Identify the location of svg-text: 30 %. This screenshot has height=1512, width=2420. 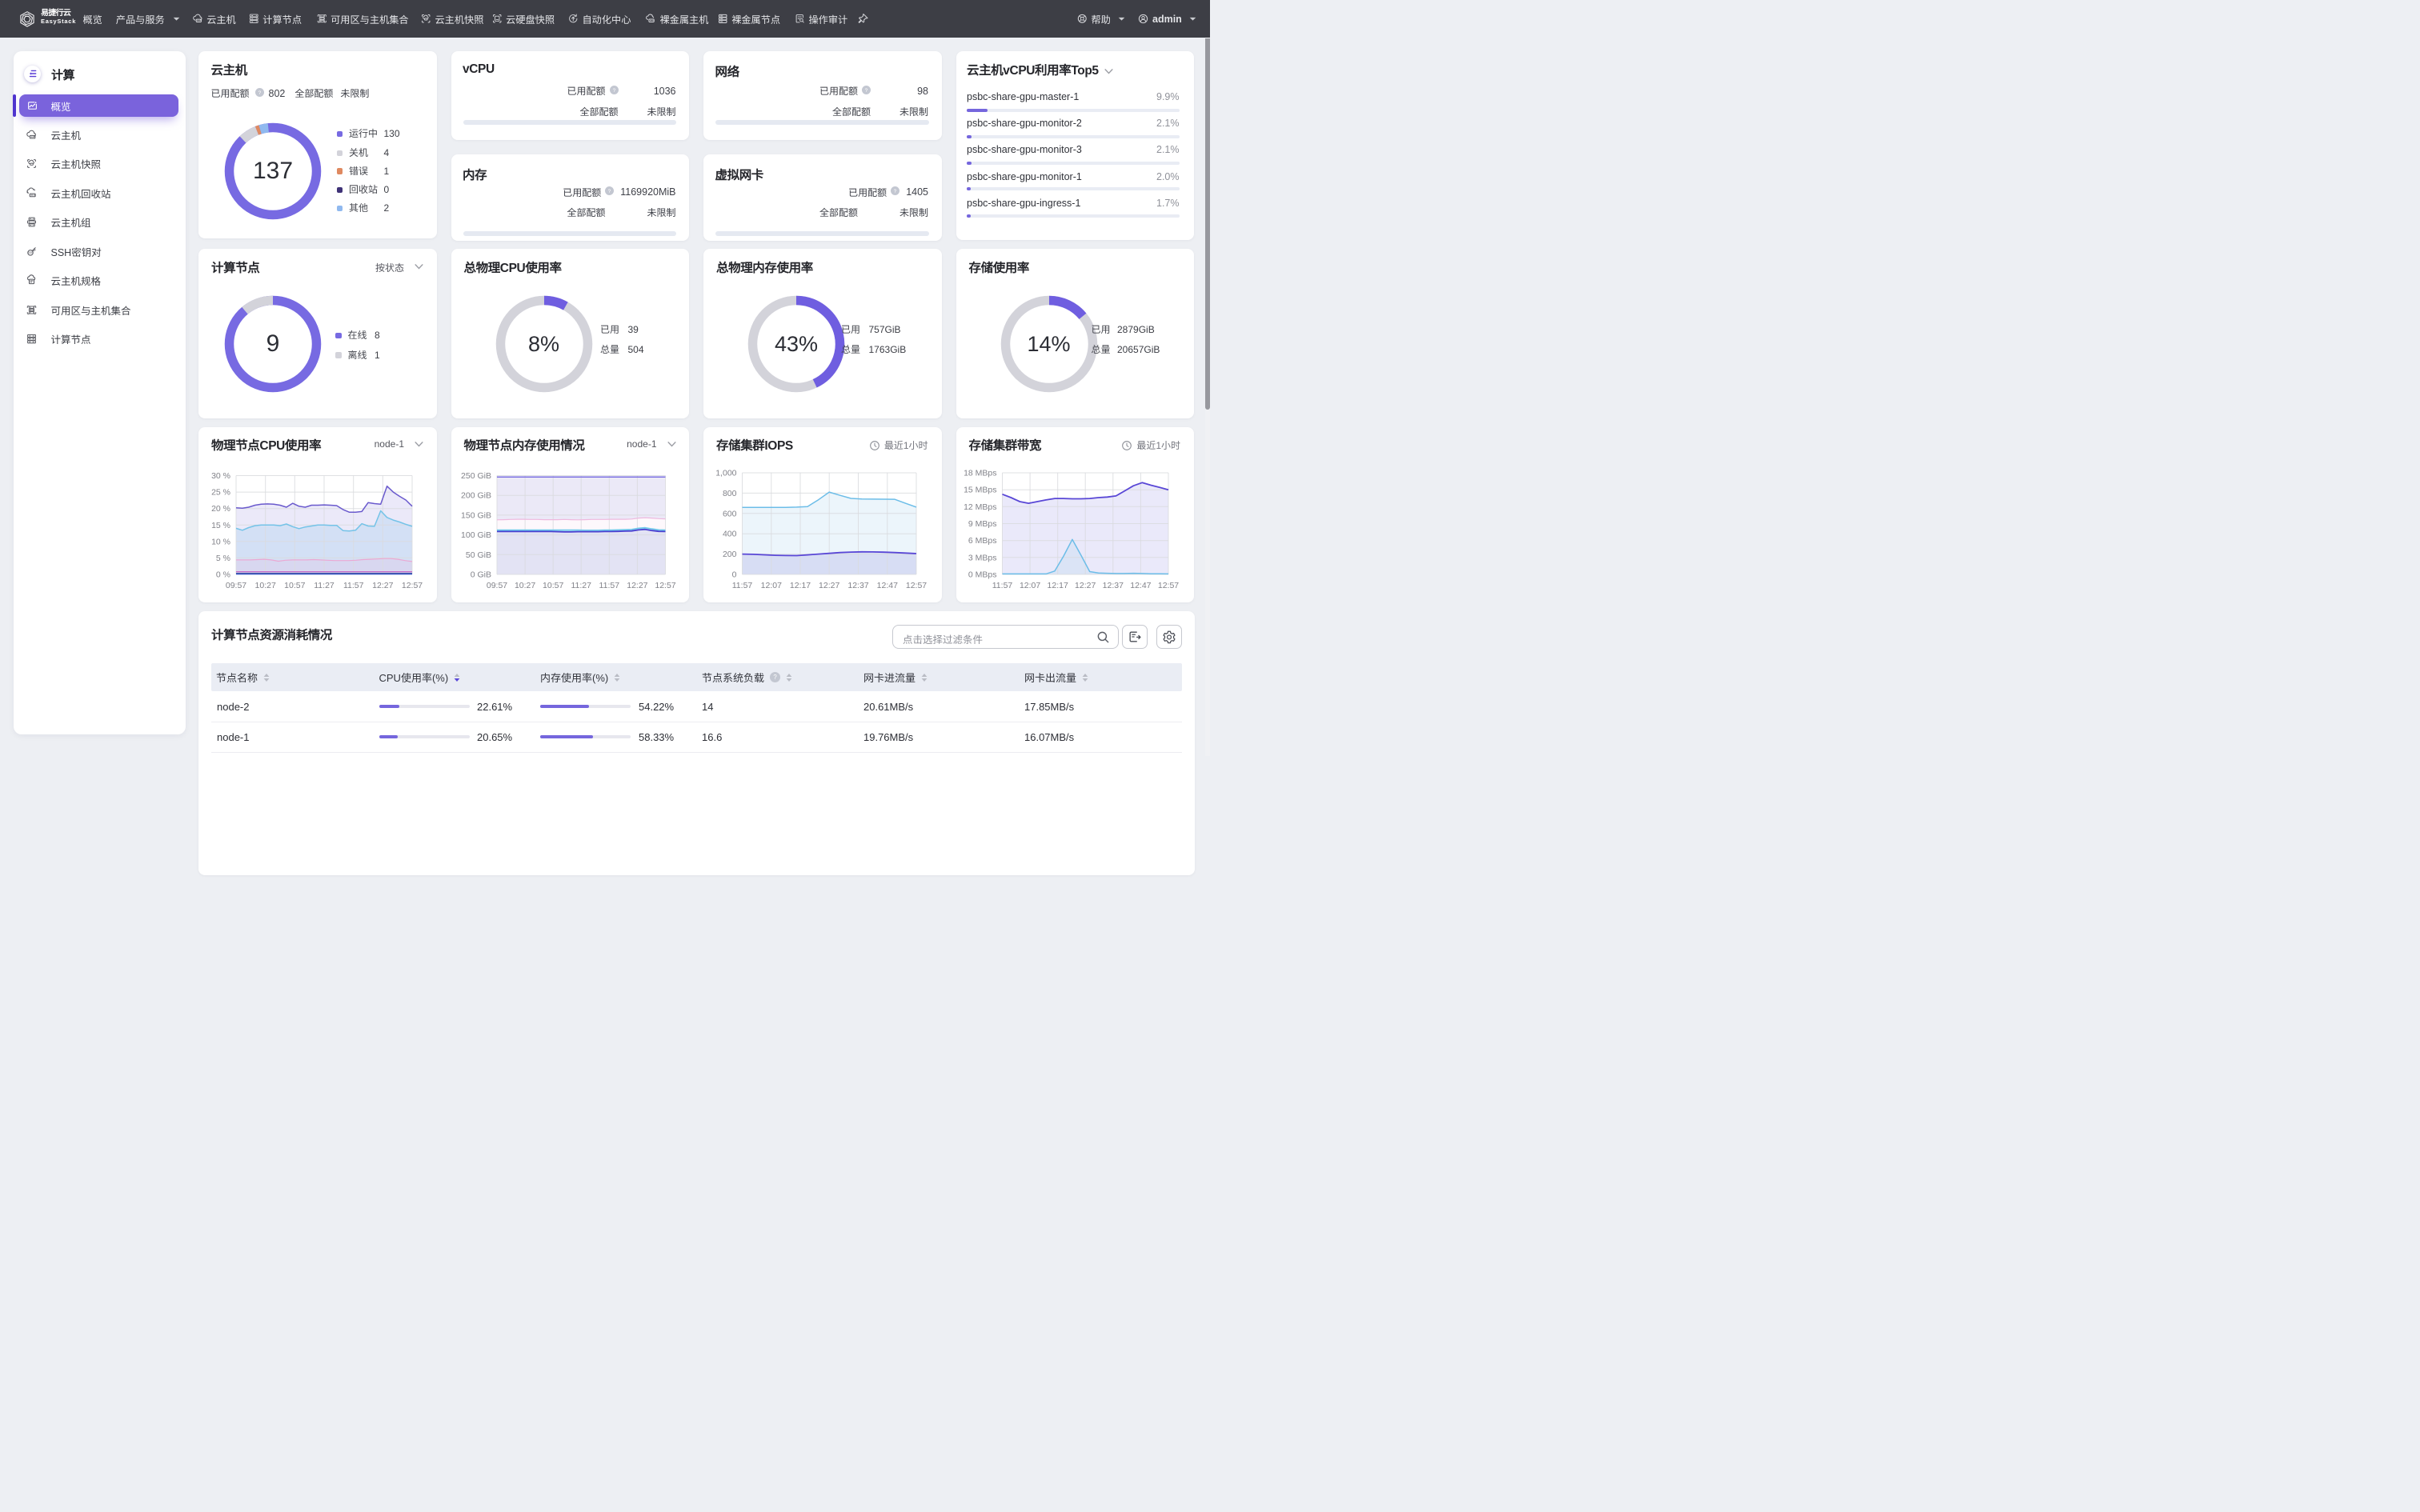
(220, 476).